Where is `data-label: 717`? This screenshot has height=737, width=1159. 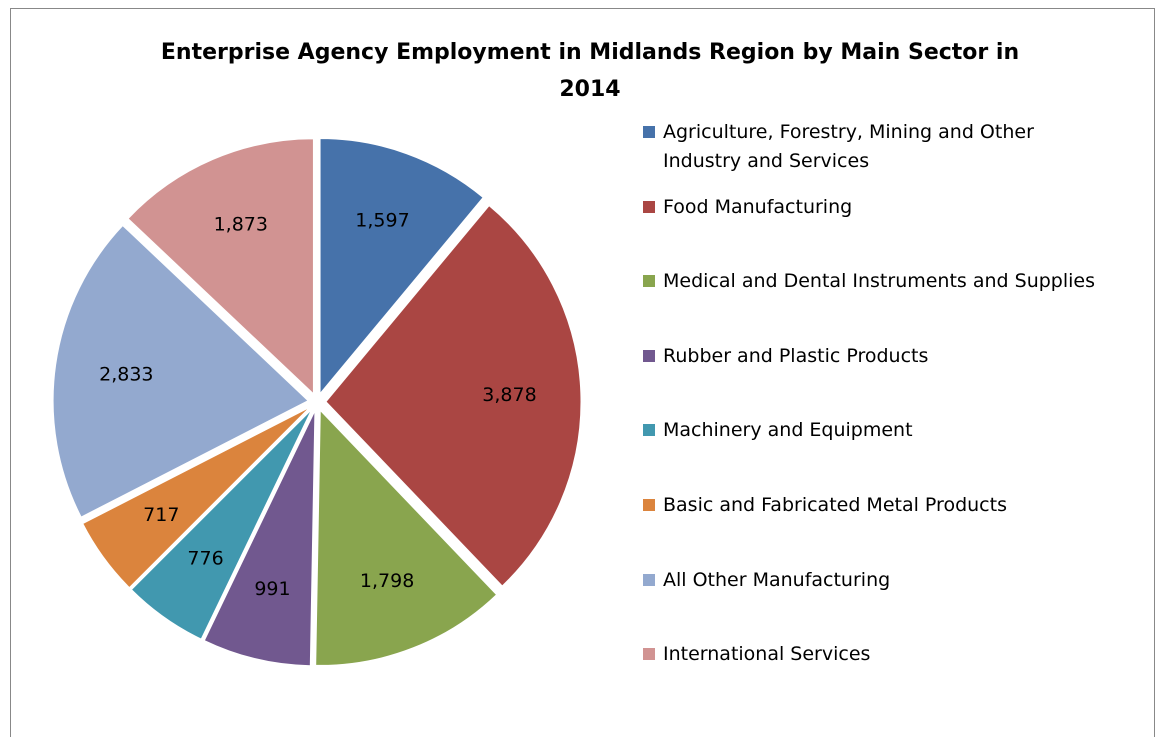
data-label: 717 is located at coordinates (161, 515).